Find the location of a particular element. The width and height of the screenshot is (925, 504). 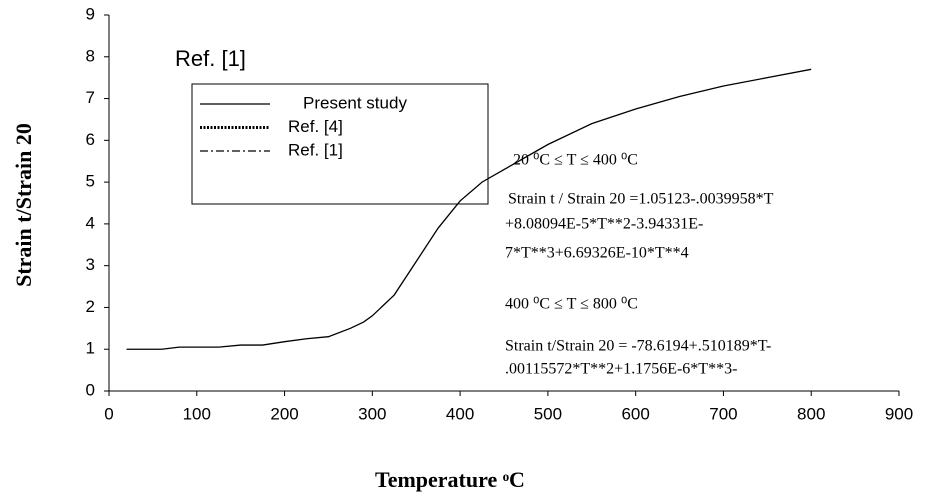

annotation: +8.08094E-5*T**2-3.94331E- is located at coordinates (604, 224).